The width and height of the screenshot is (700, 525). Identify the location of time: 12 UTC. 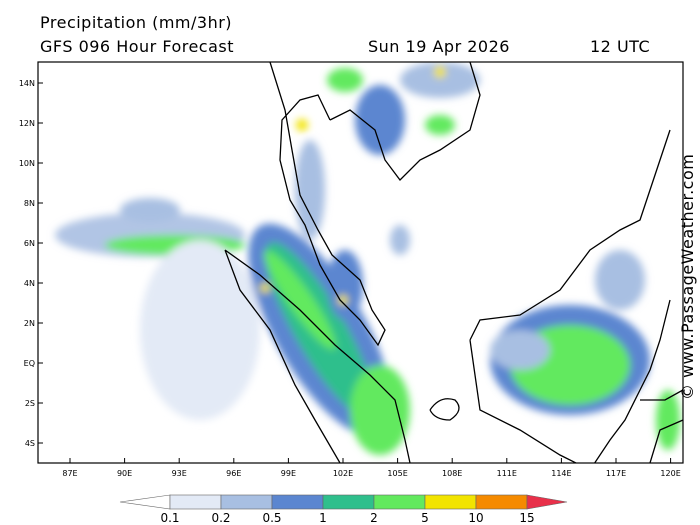
(620, 46).